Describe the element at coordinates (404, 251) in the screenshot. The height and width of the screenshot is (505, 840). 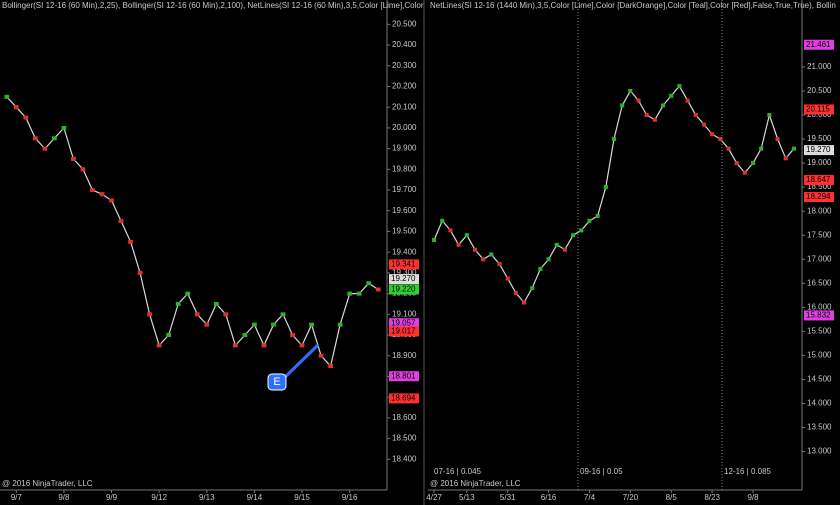
I see `y-tick-label: 19.400` at that location.